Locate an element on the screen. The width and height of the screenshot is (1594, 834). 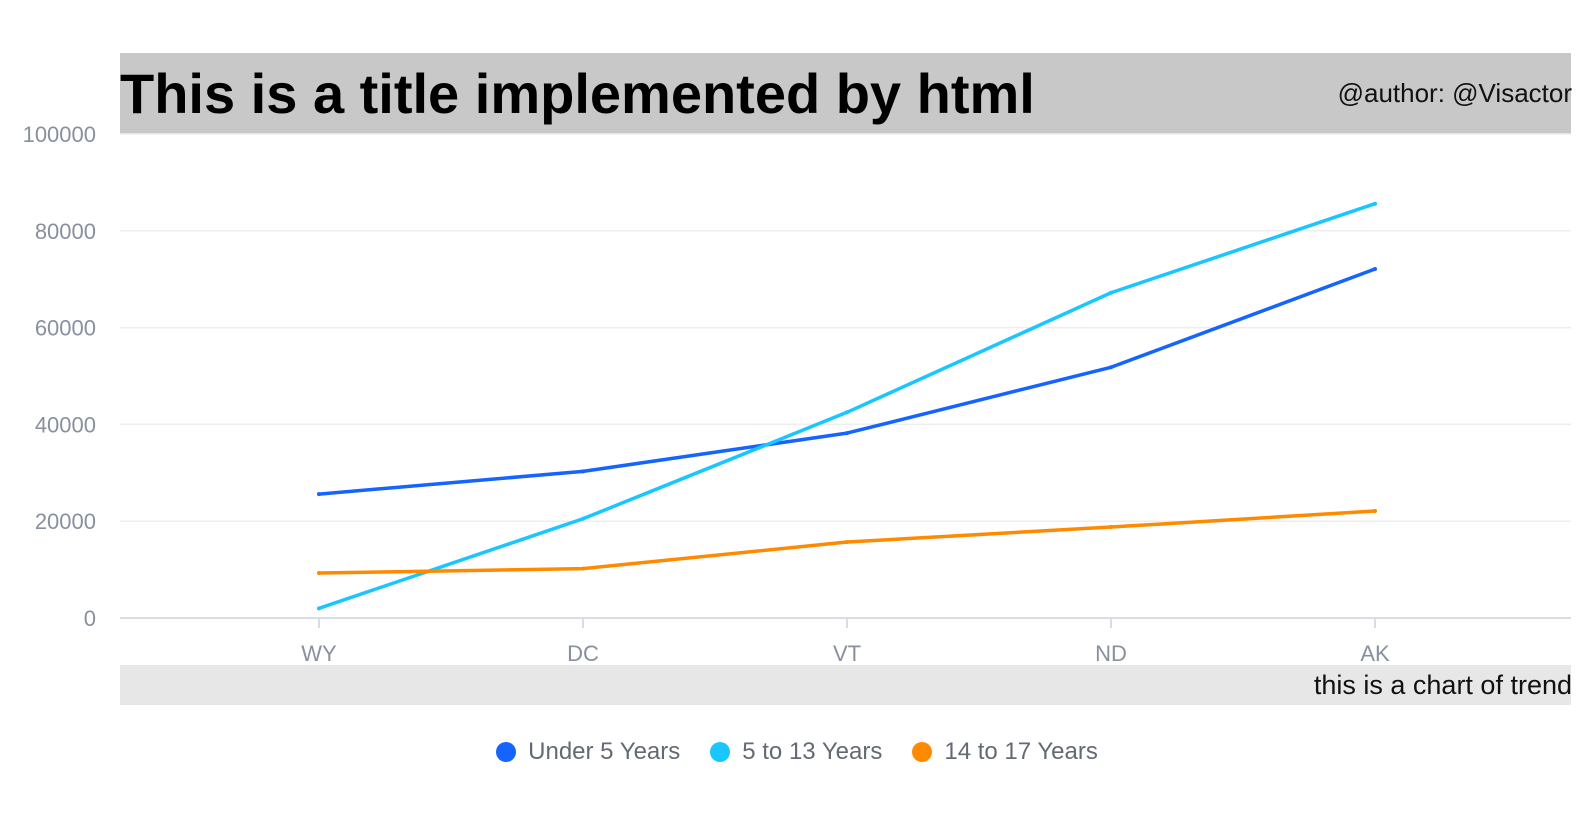
legend-label-14-to-17: 14 to 17 Years is located at coordinates (1021, 751).